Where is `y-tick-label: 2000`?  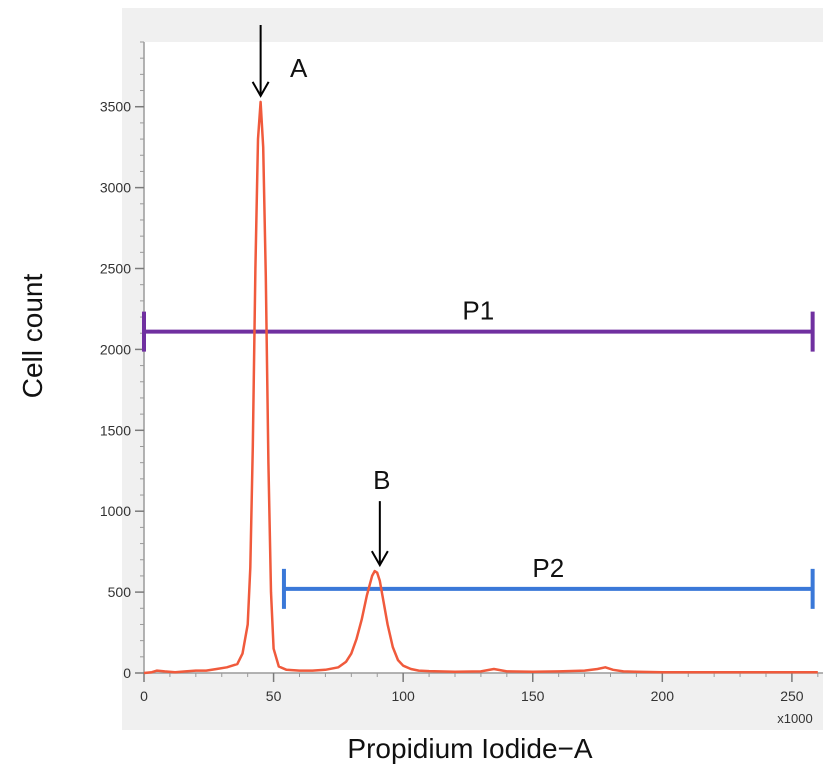 y-tick-label: 2000 is located at coordinates (115, 349).